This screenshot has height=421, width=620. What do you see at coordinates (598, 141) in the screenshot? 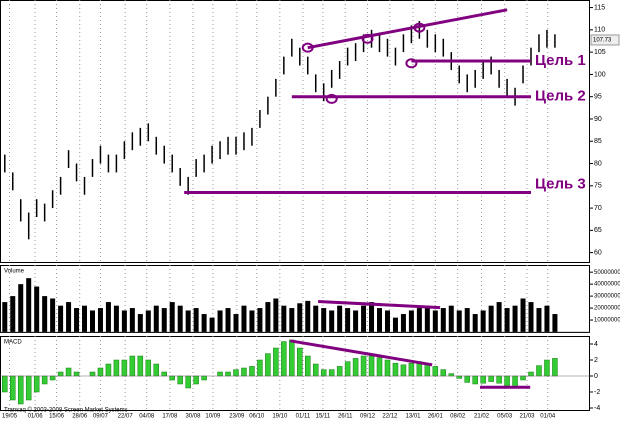
I see `y-tick-label: 85` at bounding box center [598, 141].